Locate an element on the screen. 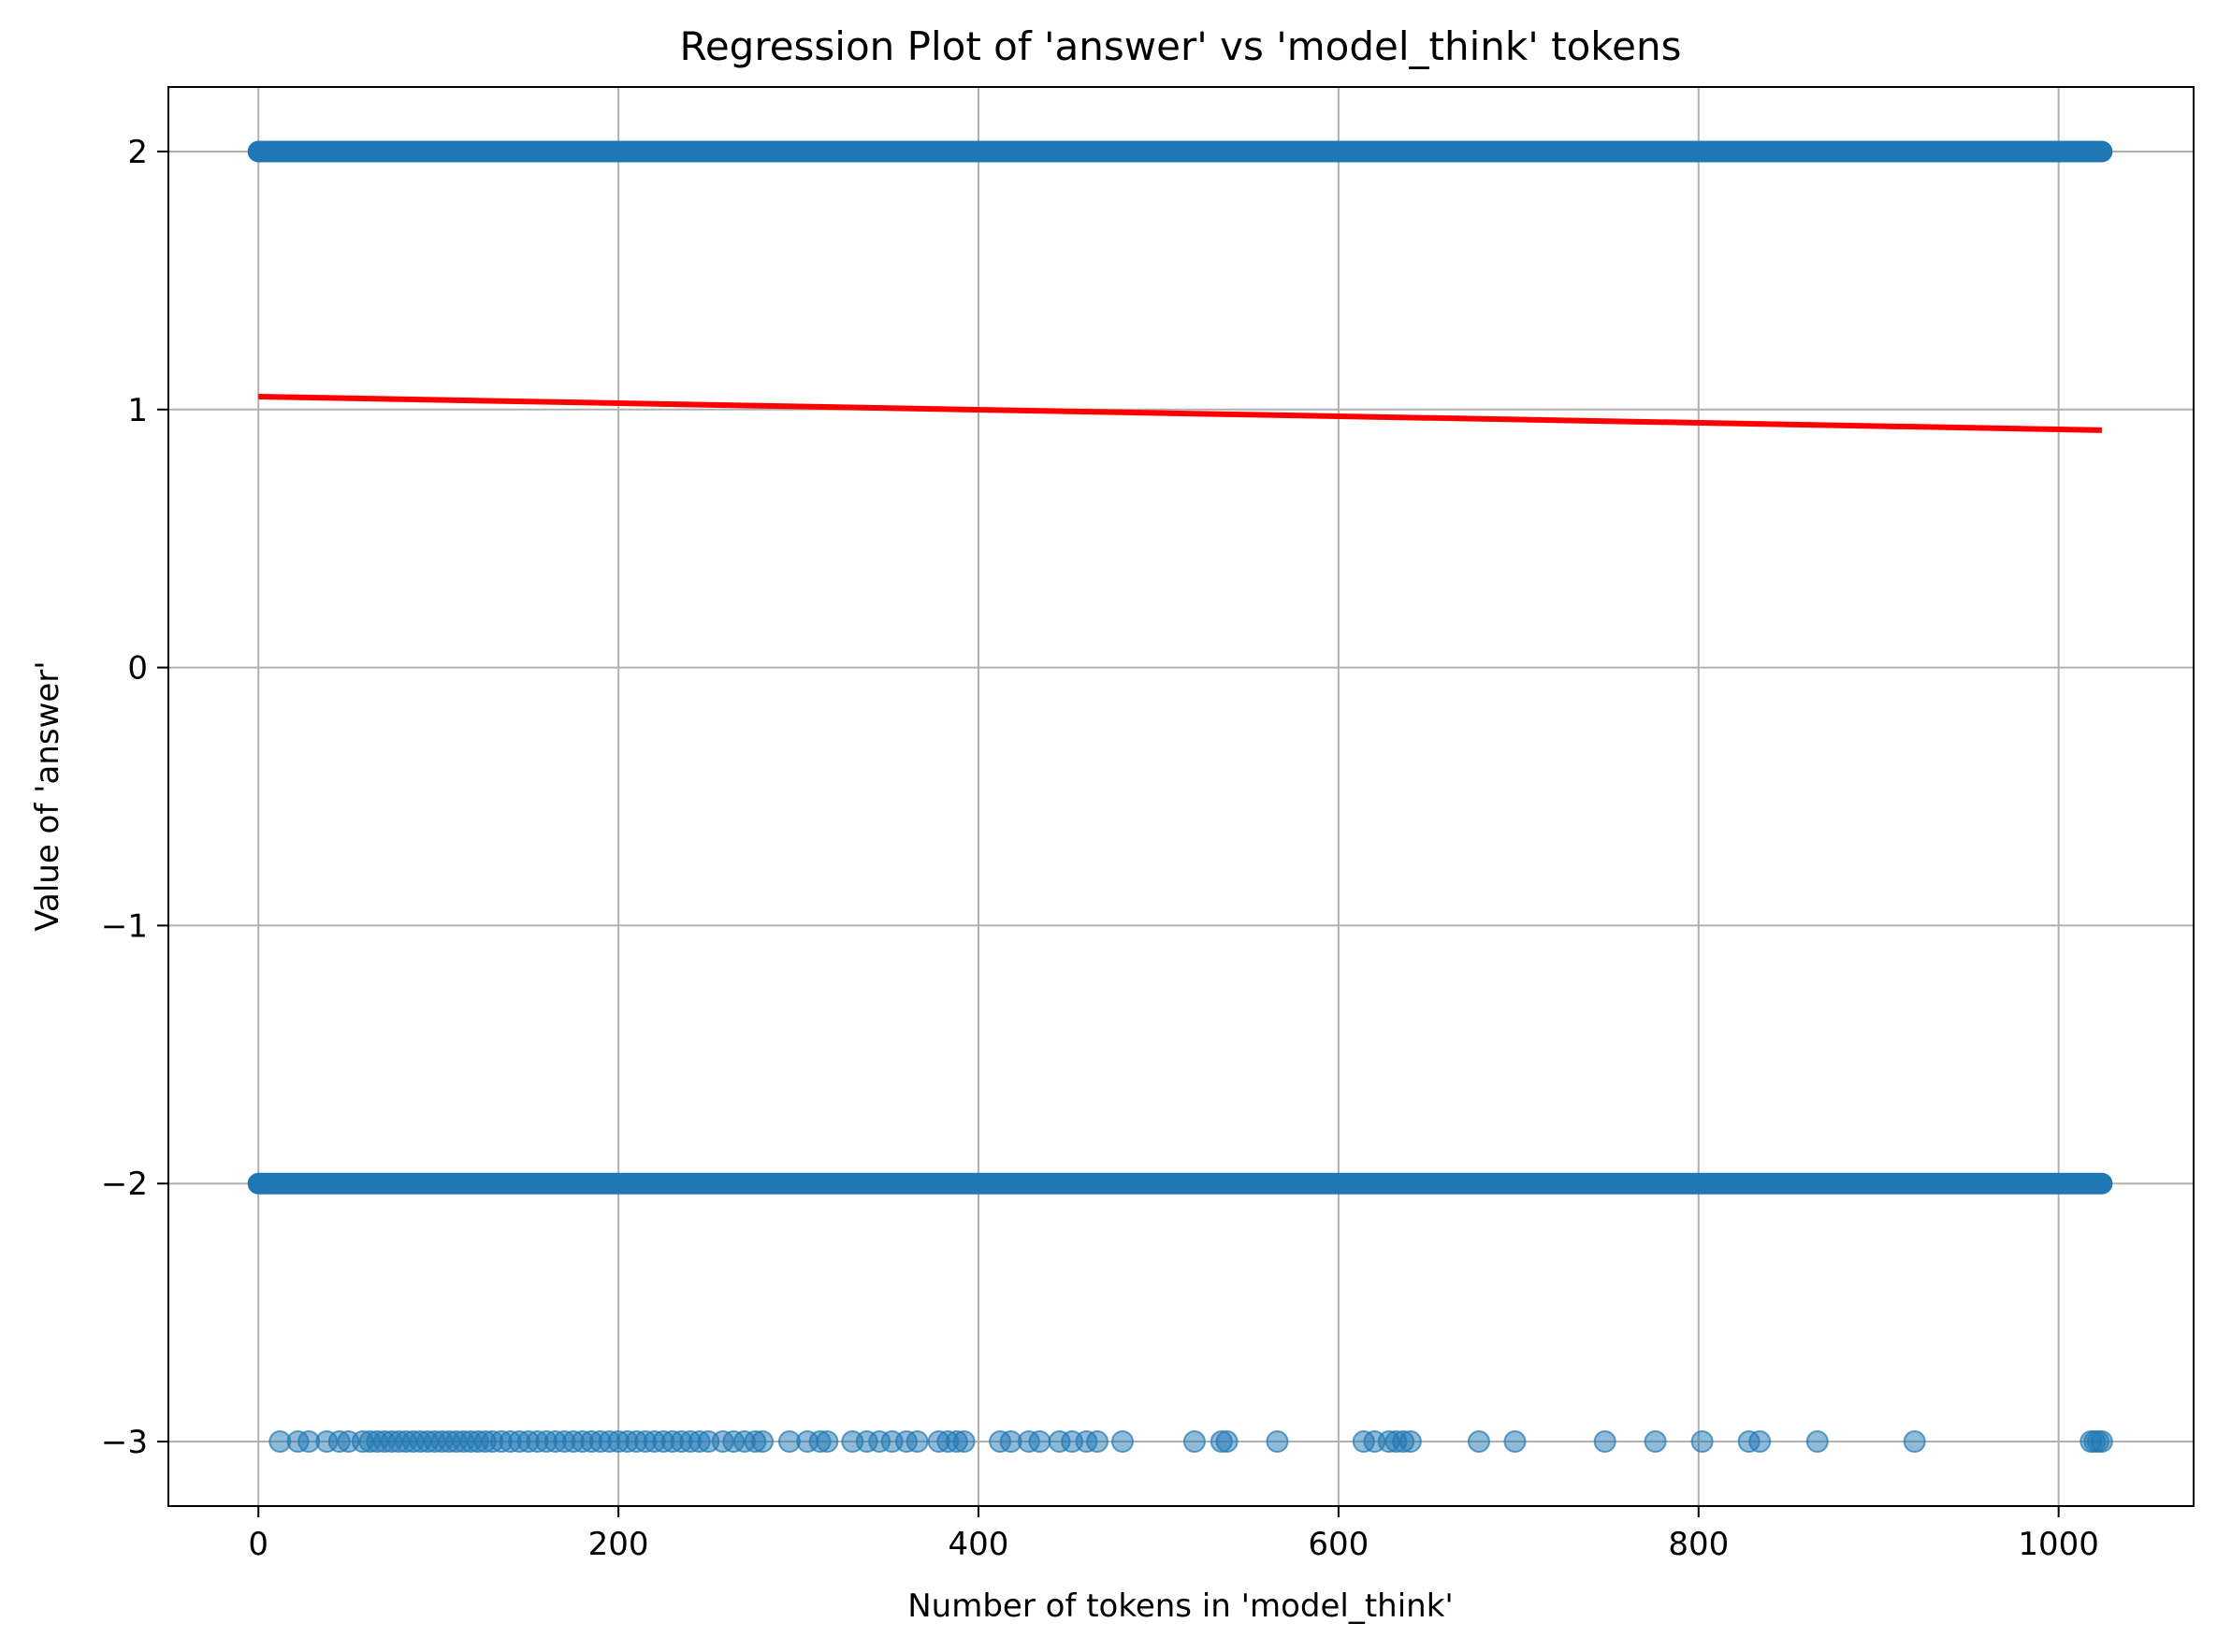 The image size is (2217, 1652). y-tick-label: −2 is located at coordinates (124, 1184).